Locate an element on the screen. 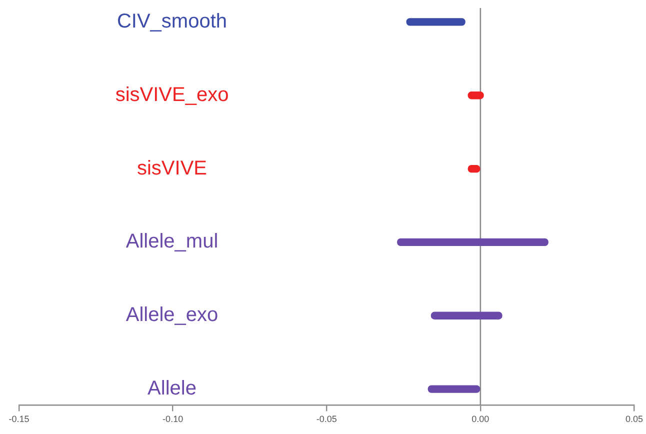  x-tick-label: 0.00 is located at coordinates (481, 419).